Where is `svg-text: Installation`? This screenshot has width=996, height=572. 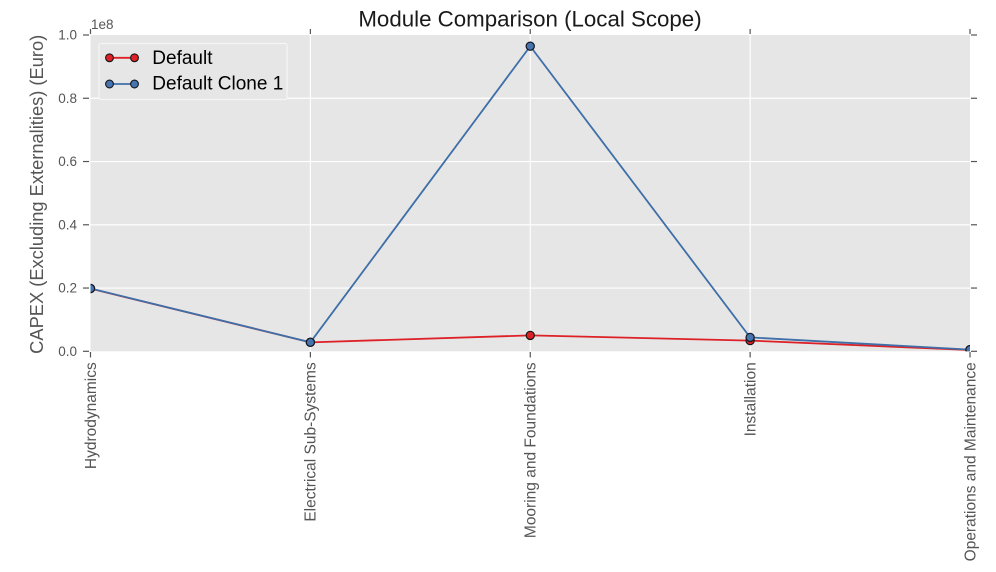 svg-text: Installation is located at coordinates (750, 399).